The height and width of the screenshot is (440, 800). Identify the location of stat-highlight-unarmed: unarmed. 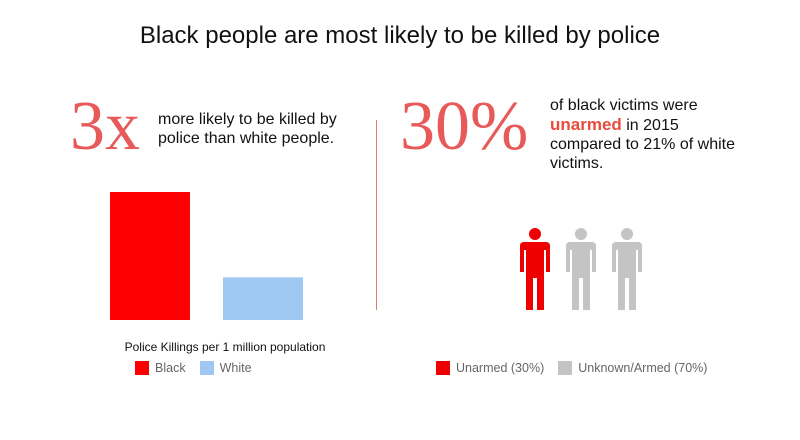
(586, 124).